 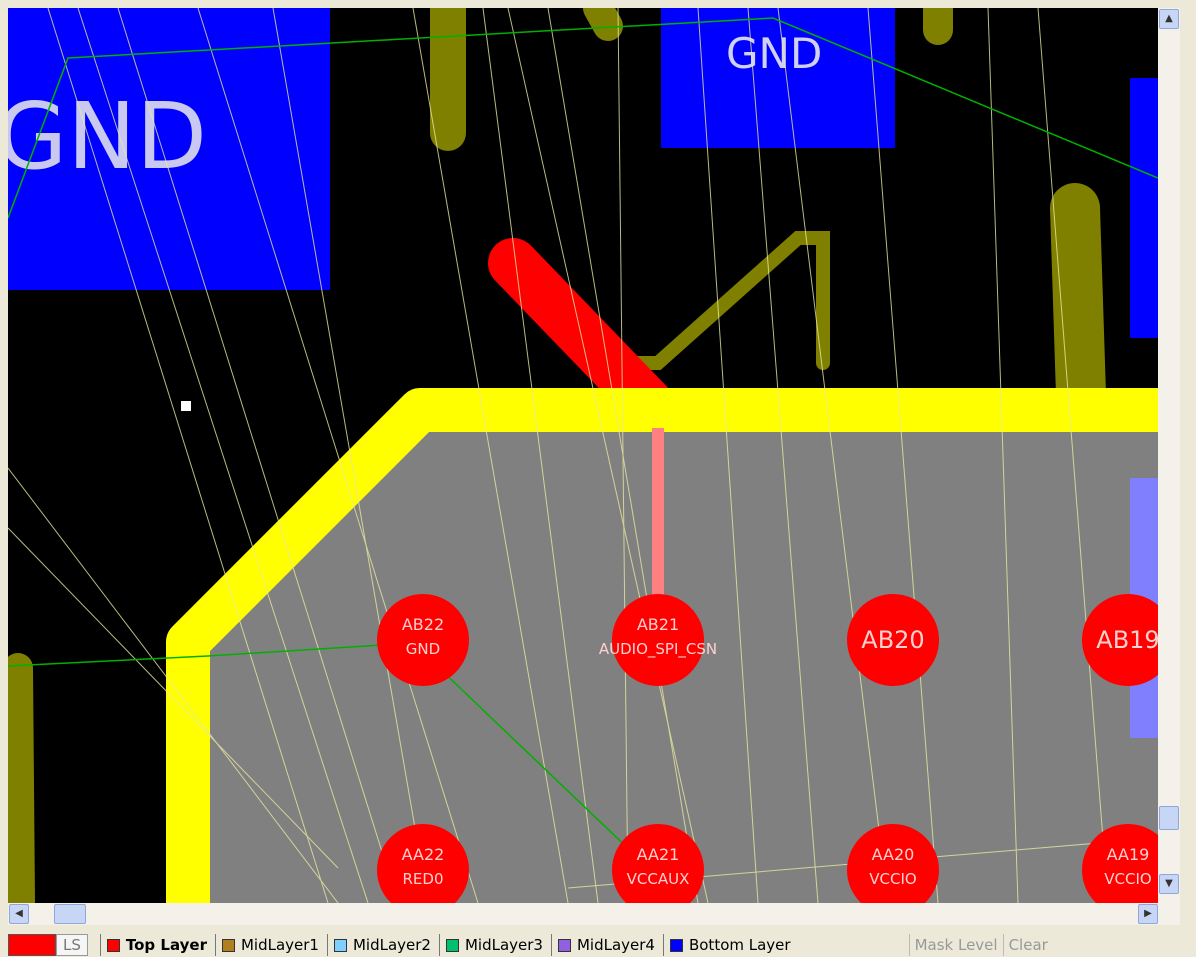 What do you see at coordinates (658, 624) in the screenshot?
I see `pad-name: AB21` at bounding box center [658, 624].